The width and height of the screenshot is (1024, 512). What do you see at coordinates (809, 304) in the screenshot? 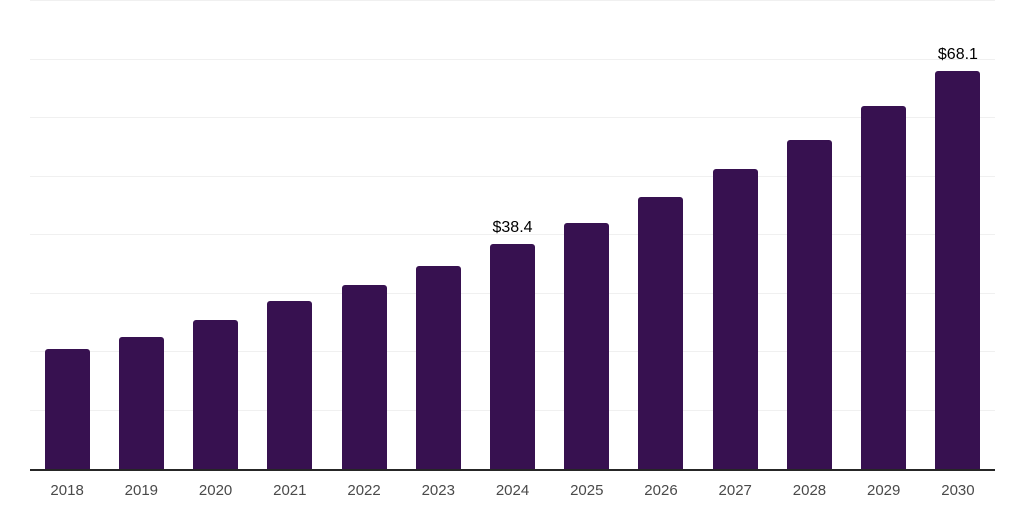
I see `bar-2028` at bounding box center [809, 304].